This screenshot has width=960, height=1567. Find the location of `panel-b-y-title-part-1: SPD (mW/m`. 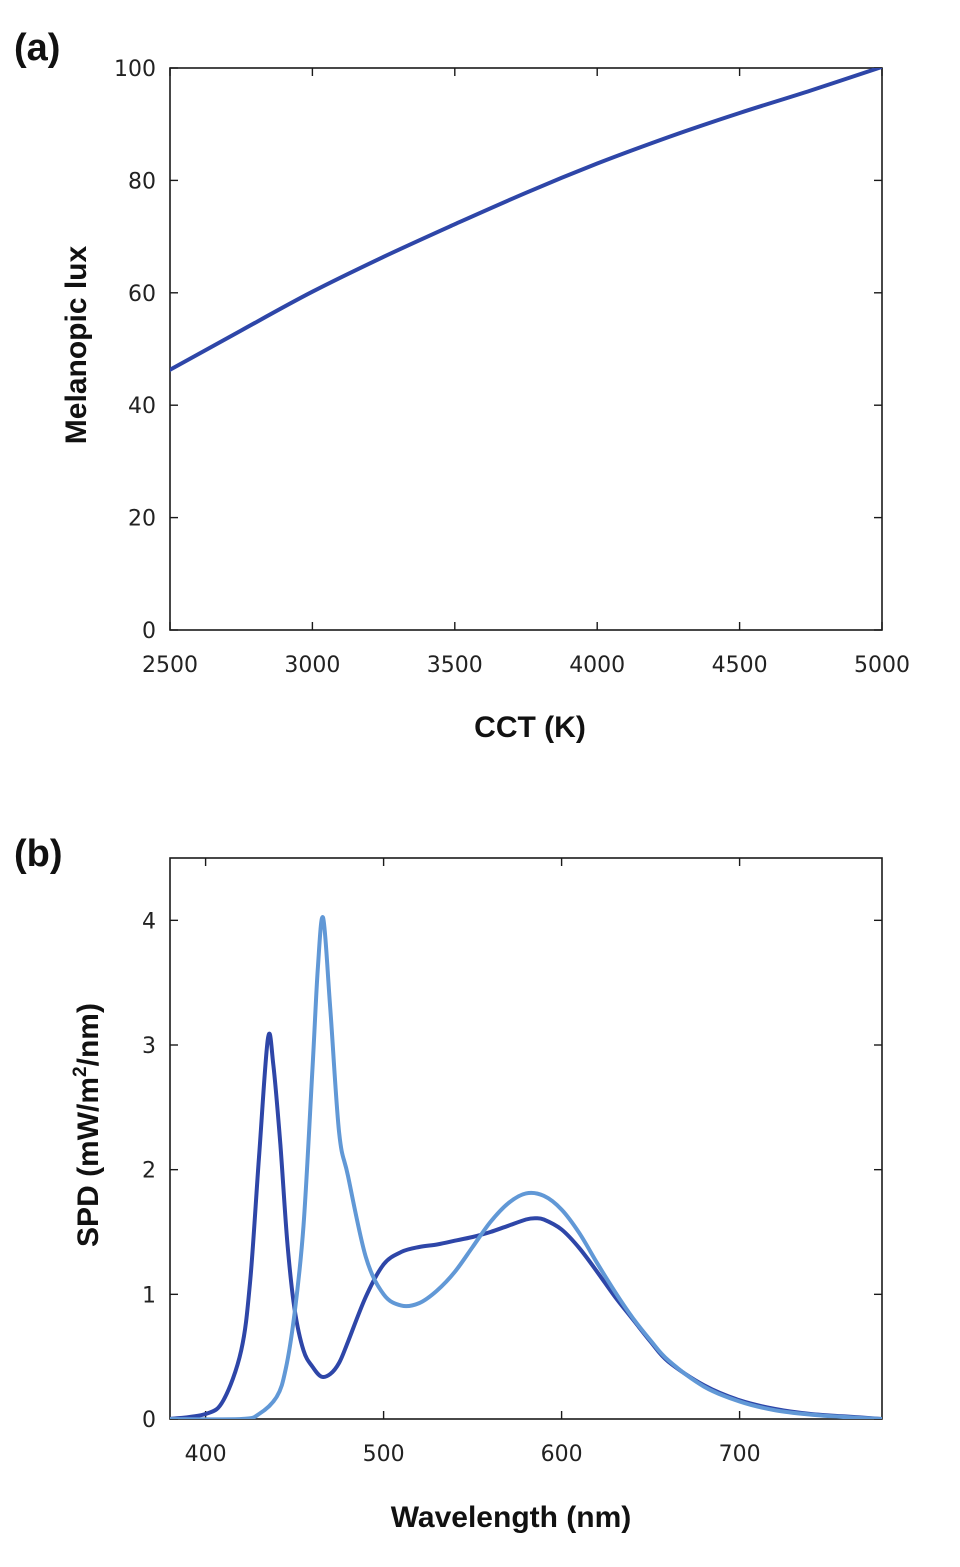

panel-b-y-title-part-1: SPD (mW/m is located at coordinates (88, 1162).